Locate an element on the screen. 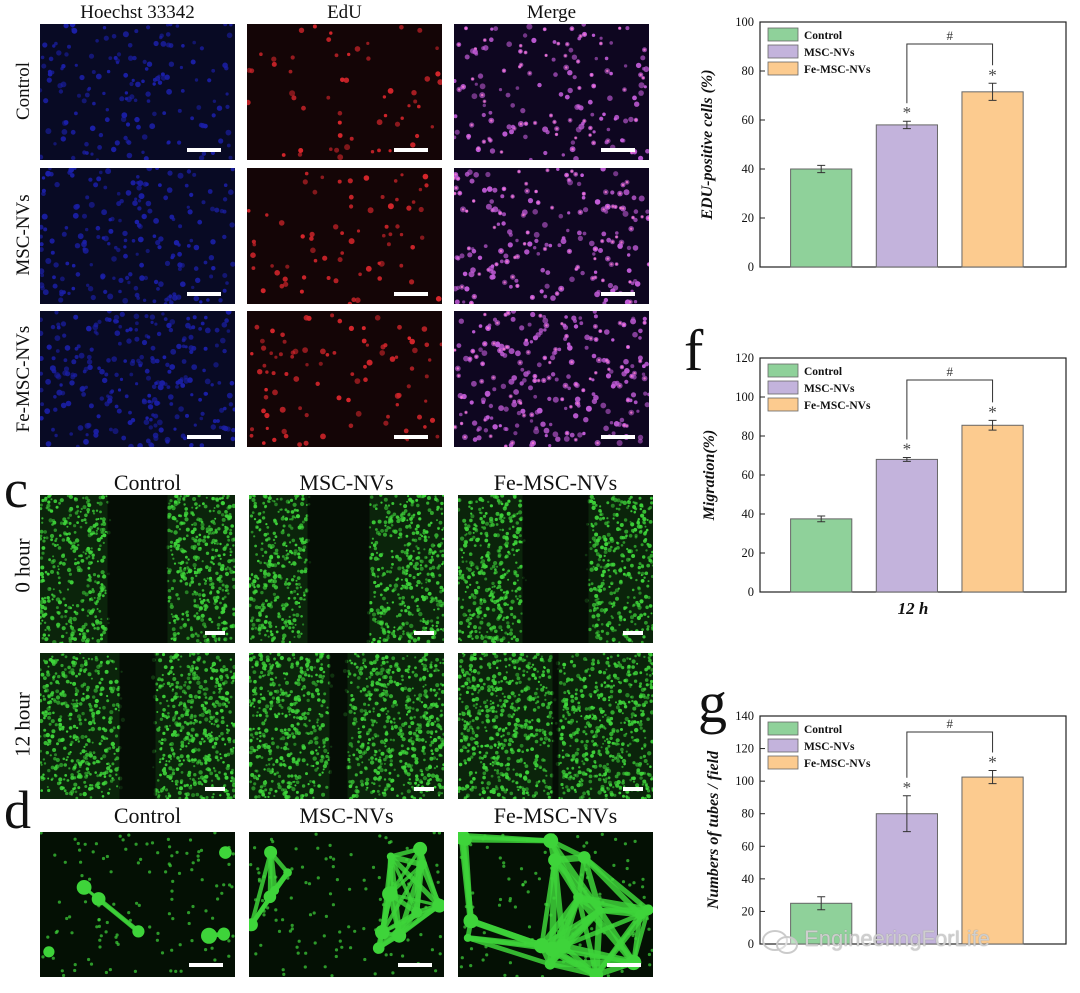 Image resolution: width=1080 pixels, height=993 pixels. panel-letter-c: c is located at coordinates (16, 489).